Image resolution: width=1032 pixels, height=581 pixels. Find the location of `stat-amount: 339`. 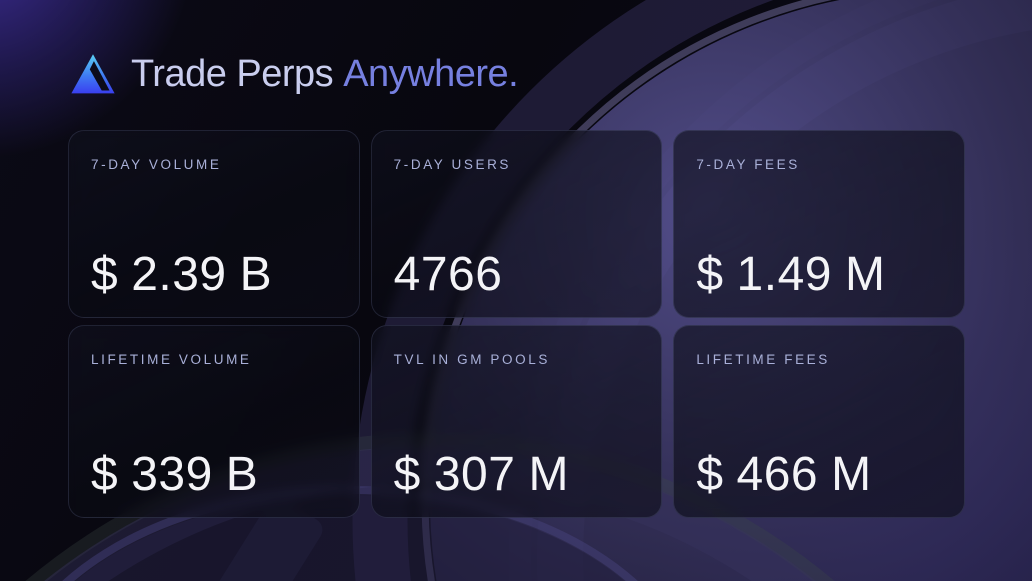

stat-amount: 339 is located at coordinates (172, 474).